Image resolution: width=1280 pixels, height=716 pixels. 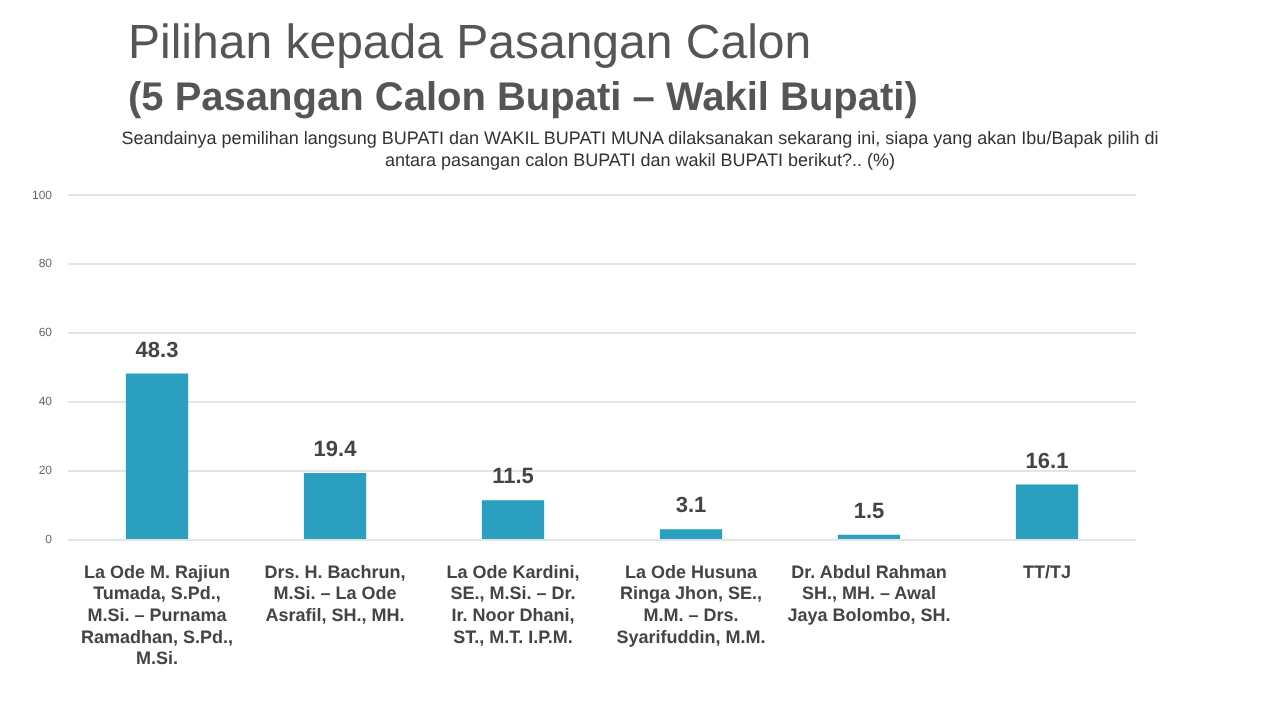 I want to click on data-label: 48.3, so click(x=157, y=350).